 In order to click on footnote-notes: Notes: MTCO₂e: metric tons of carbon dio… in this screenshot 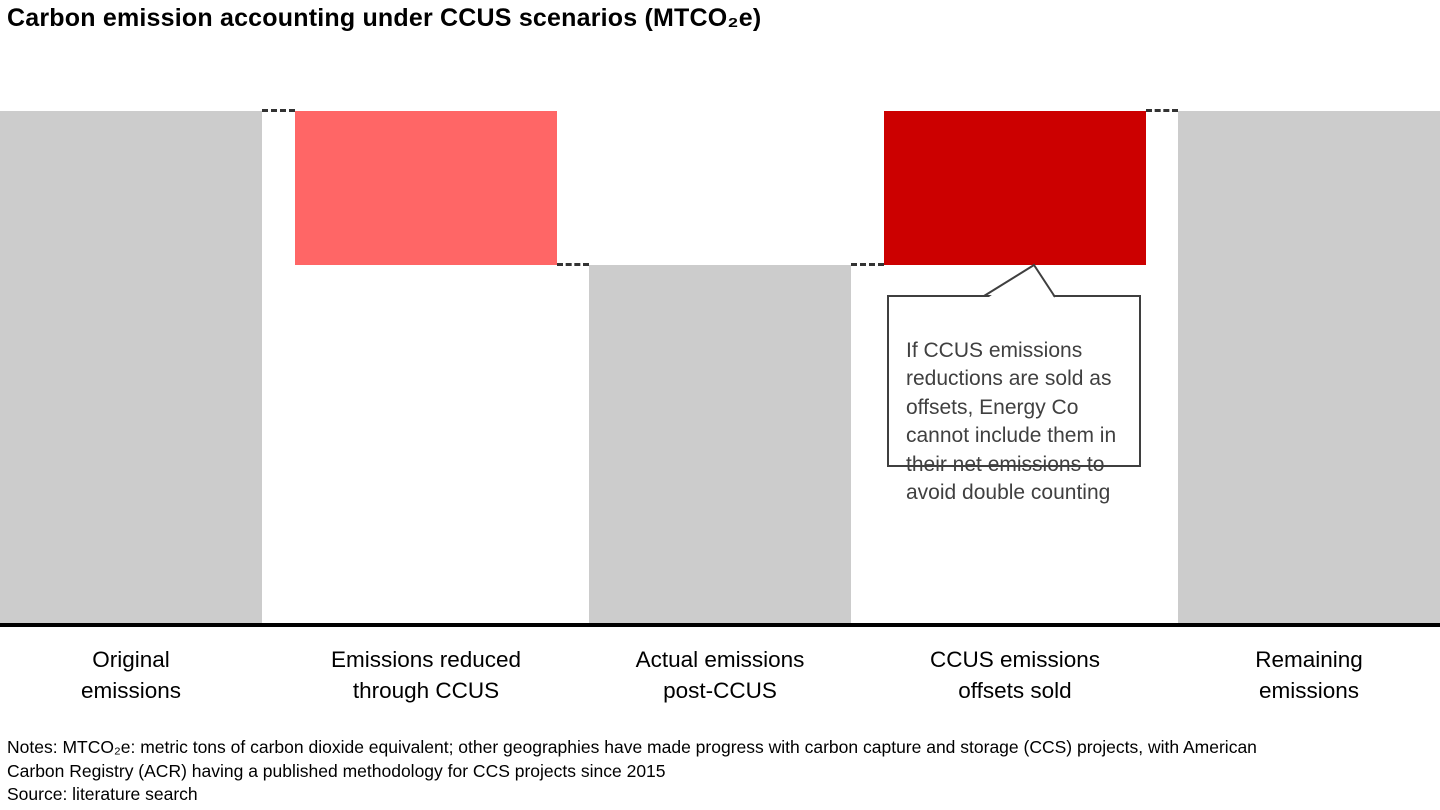, I will do `click(632, 759)`.